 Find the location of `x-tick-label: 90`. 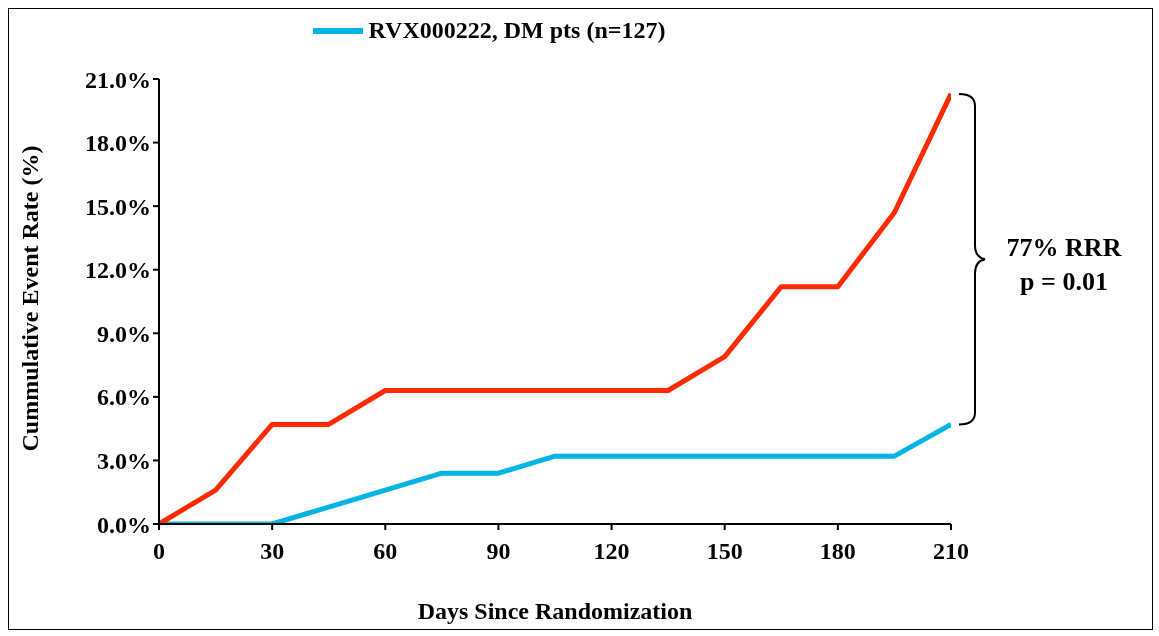

x-tick-label: 90 is located at coordinates (498, 551).